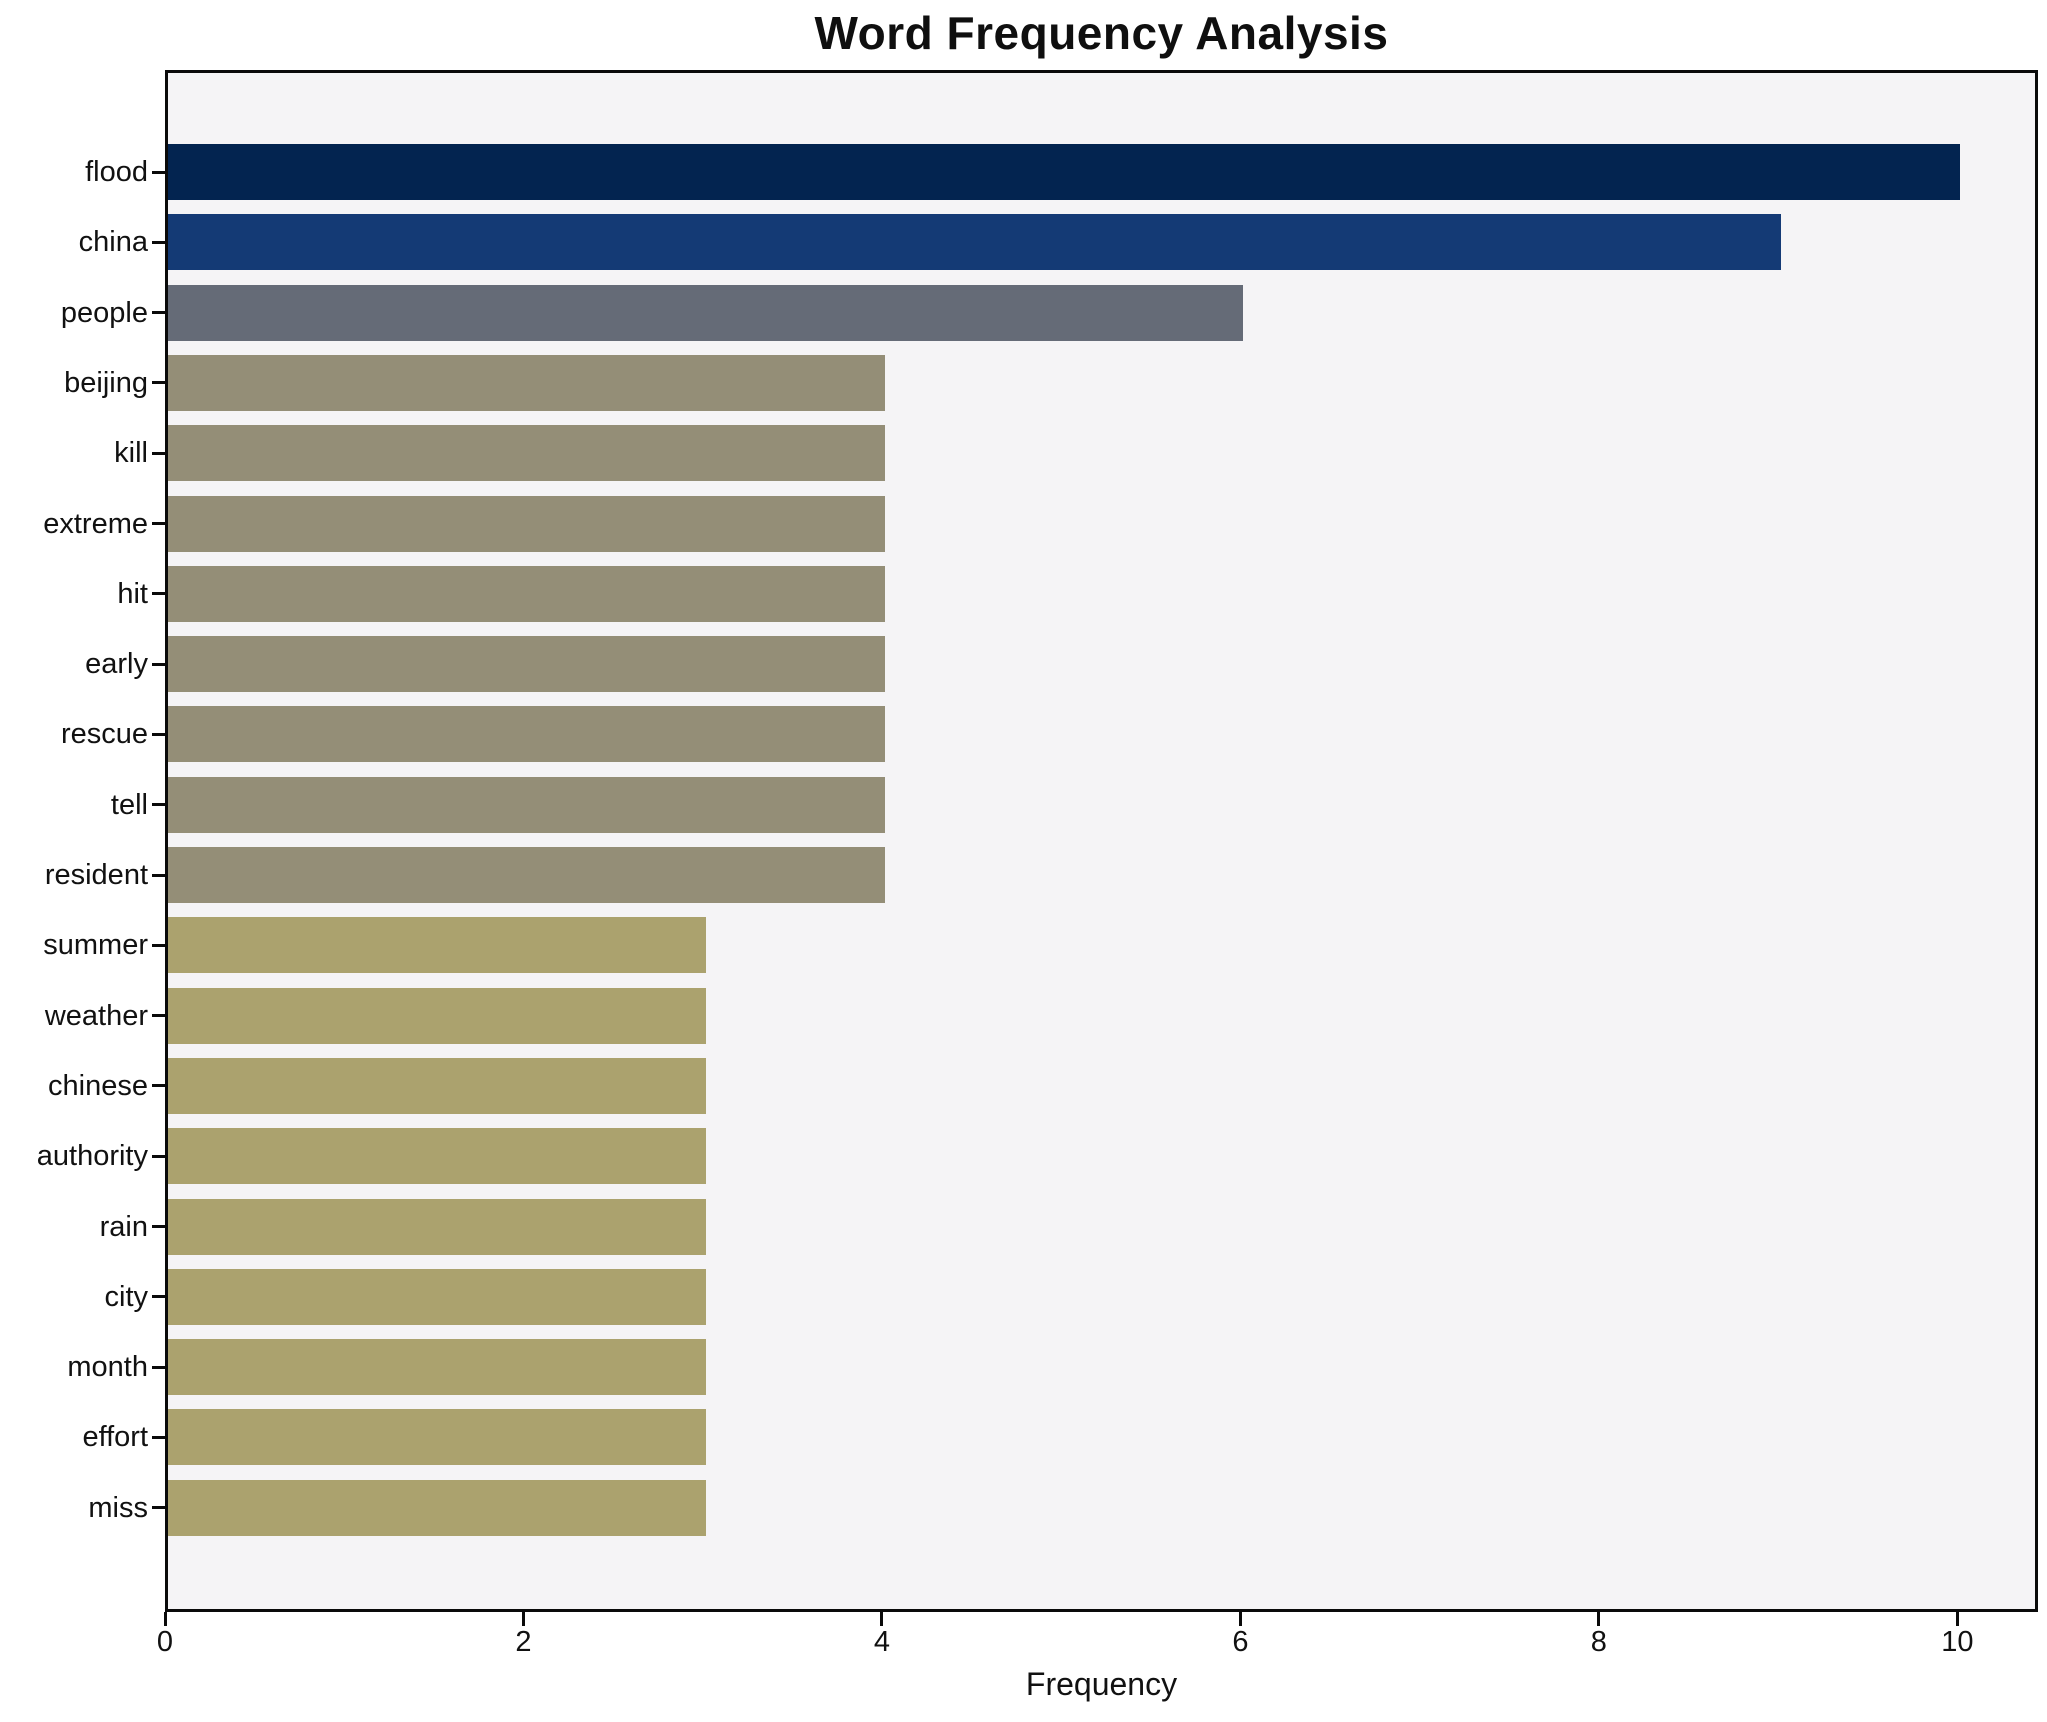 The height and width of the screenshot is (1722, 2047). Describe the element at coordinates (437, 1507) in the screenshot. I see `bar-miss` at that location.